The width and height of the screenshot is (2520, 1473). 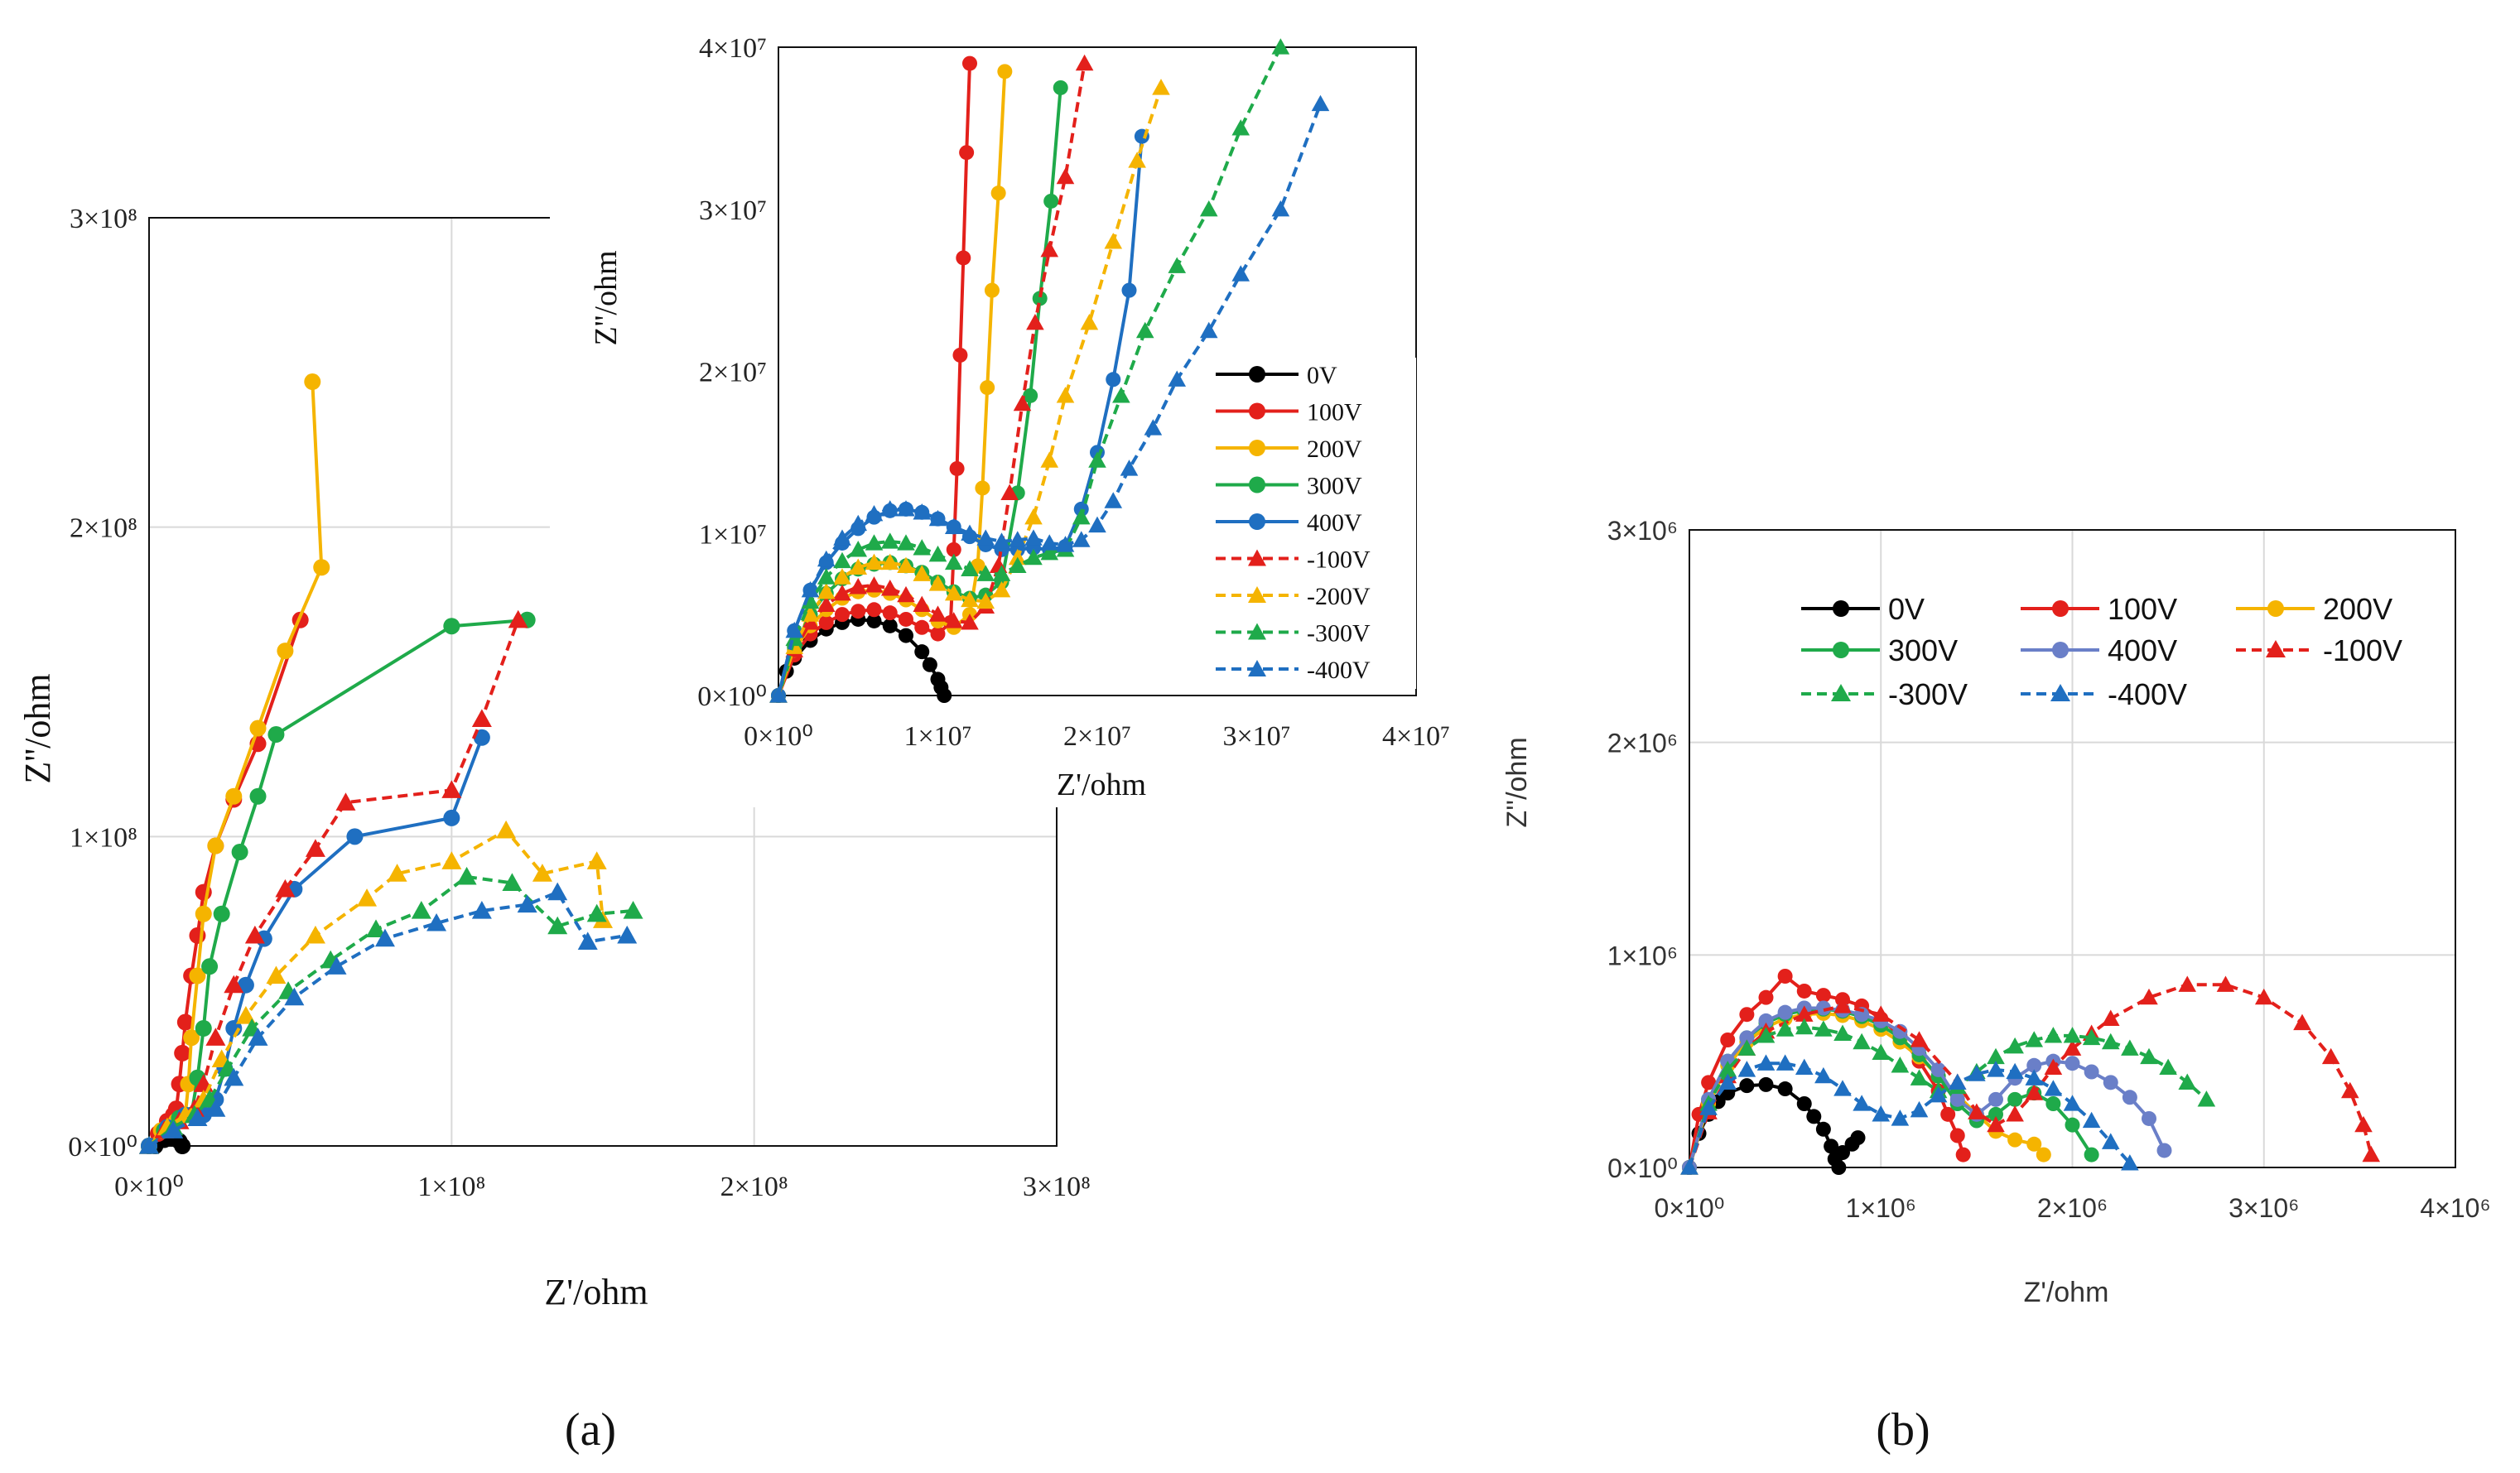 What do you see at coordinates (1339, 670) in the screenshot?
I see `inset-a-legend-label: -400V` at bounding box center [1339, 670].